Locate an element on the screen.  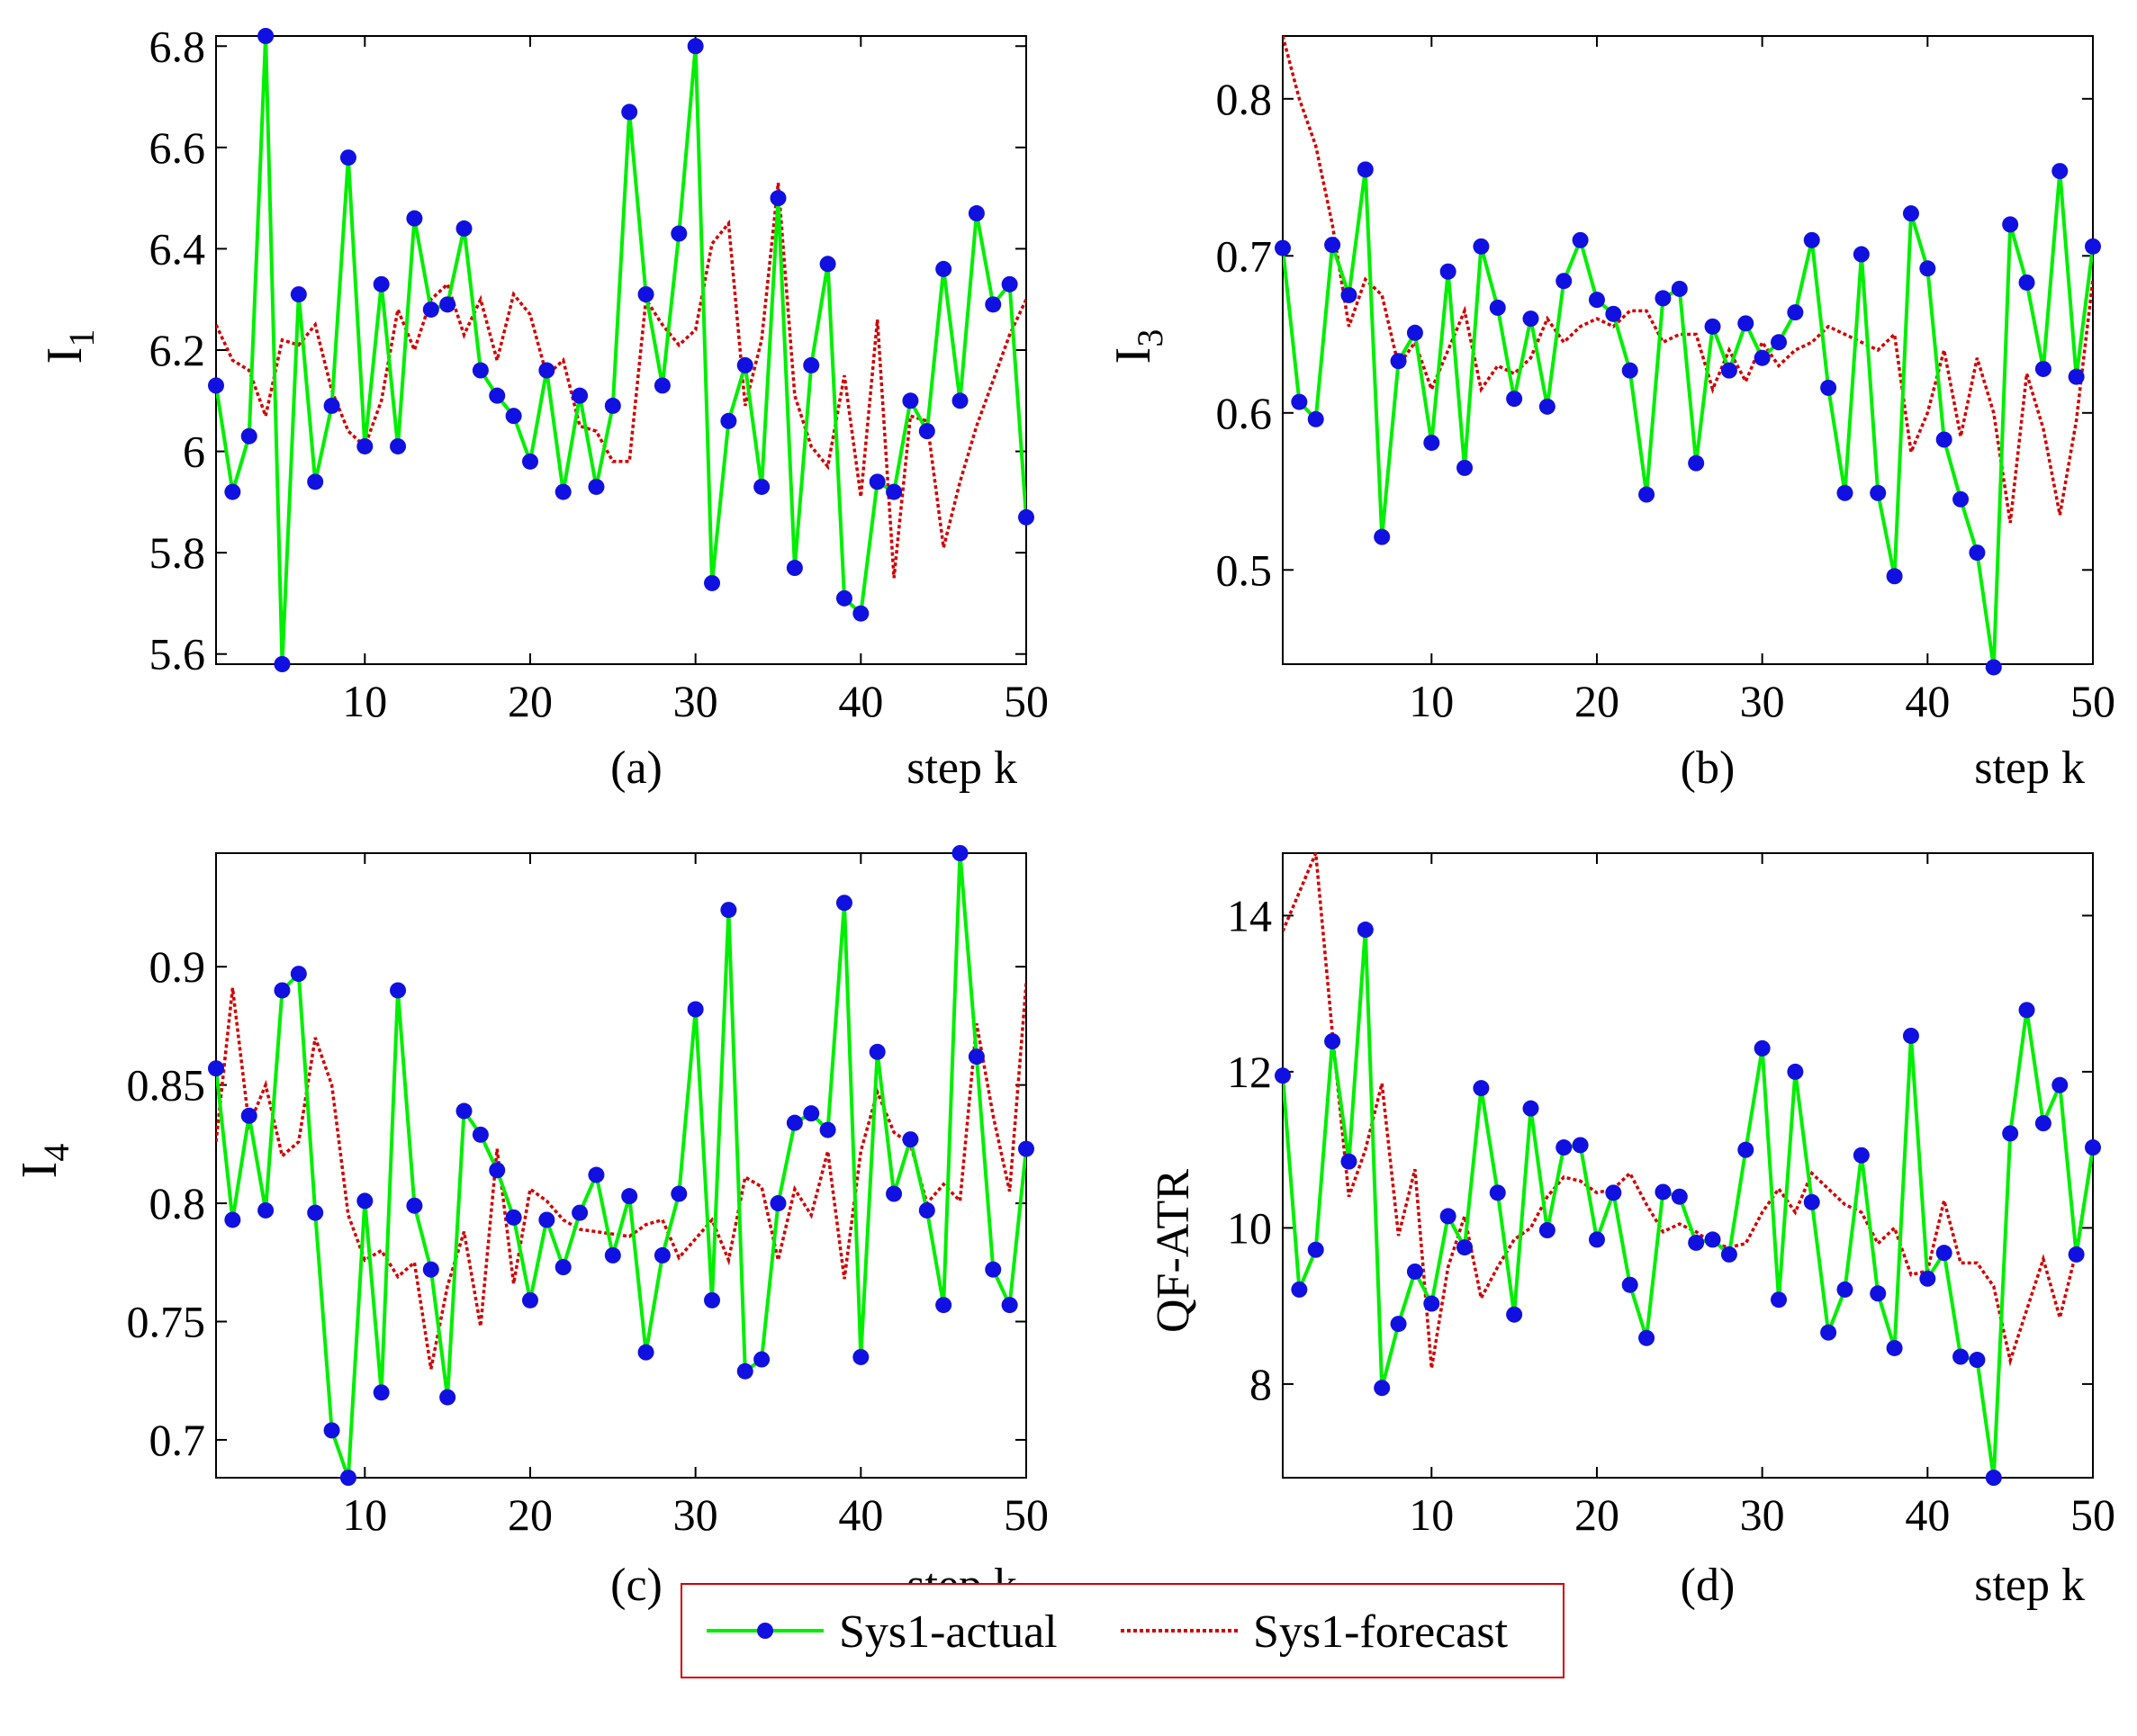
axes-frame-a is located at coordinates (621, 350).